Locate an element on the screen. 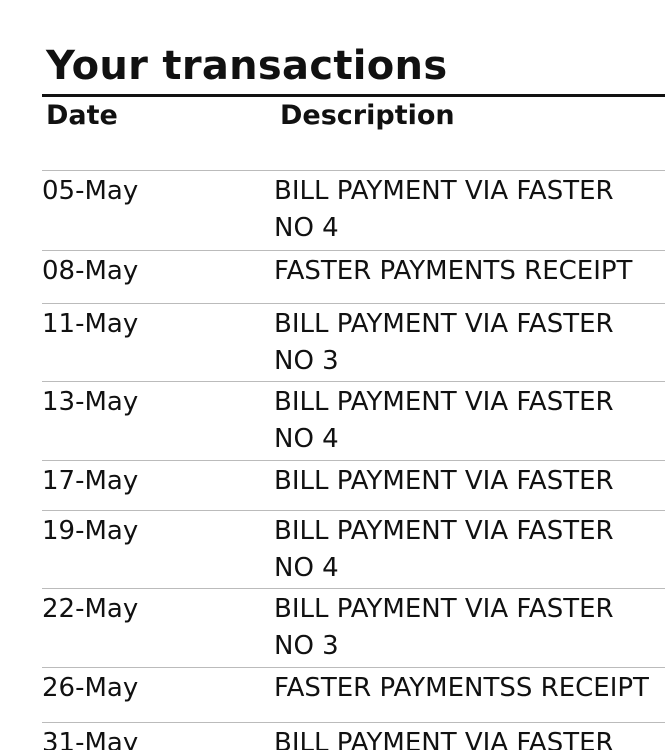 The height and width of the screenshot is (750, 665). date-cell: 17-May is located at coordinates (90, 481).